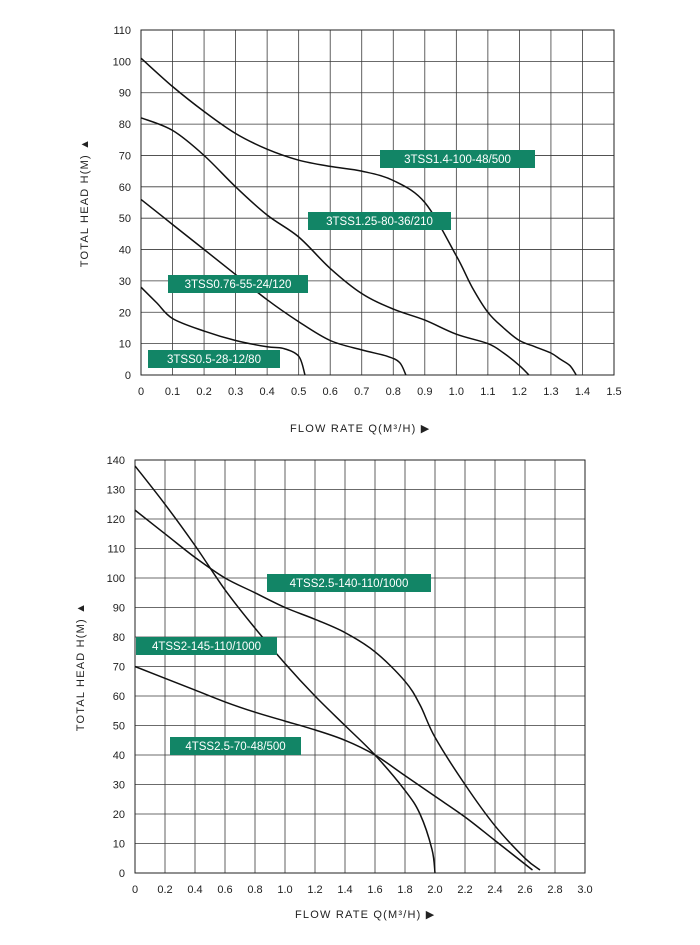  I want to click on chart2-y-tick-label: 130, so click(116, 491).